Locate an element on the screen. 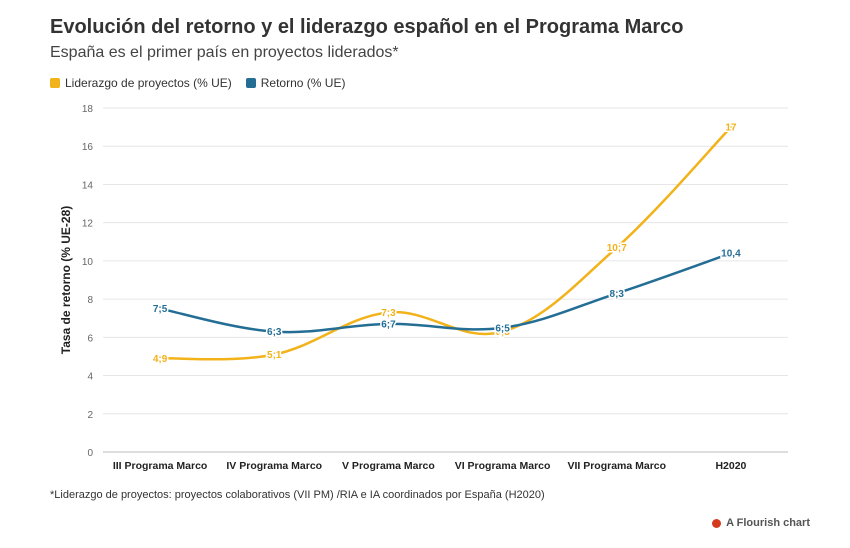 The image size is (850, 548). x-tick-label: VII Programa Marco is located at coordinates (616, 466).